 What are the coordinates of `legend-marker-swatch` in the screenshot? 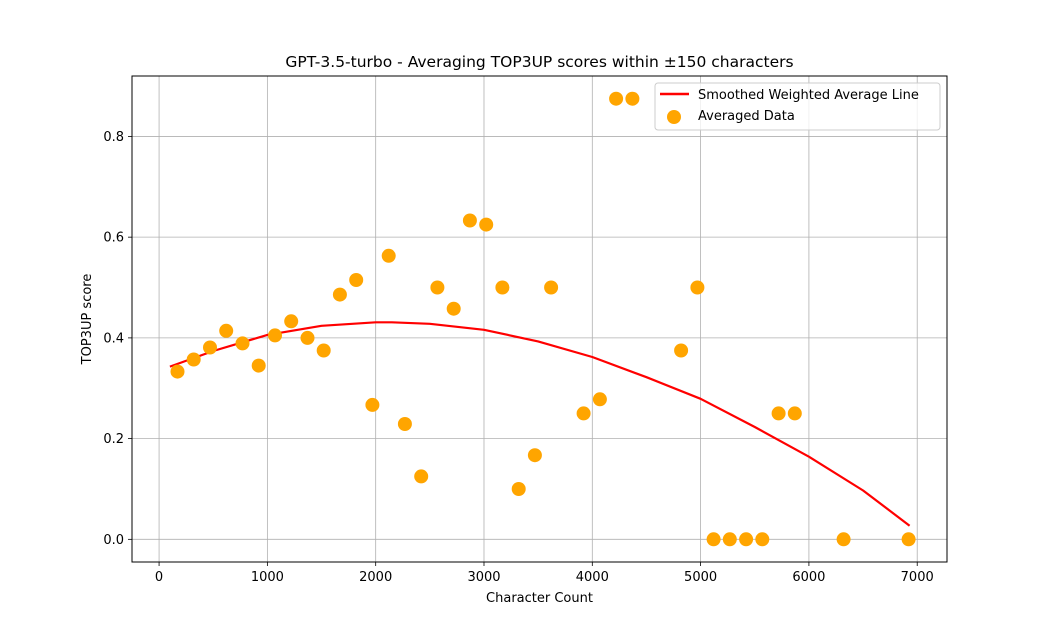 It's located at (674, 117).